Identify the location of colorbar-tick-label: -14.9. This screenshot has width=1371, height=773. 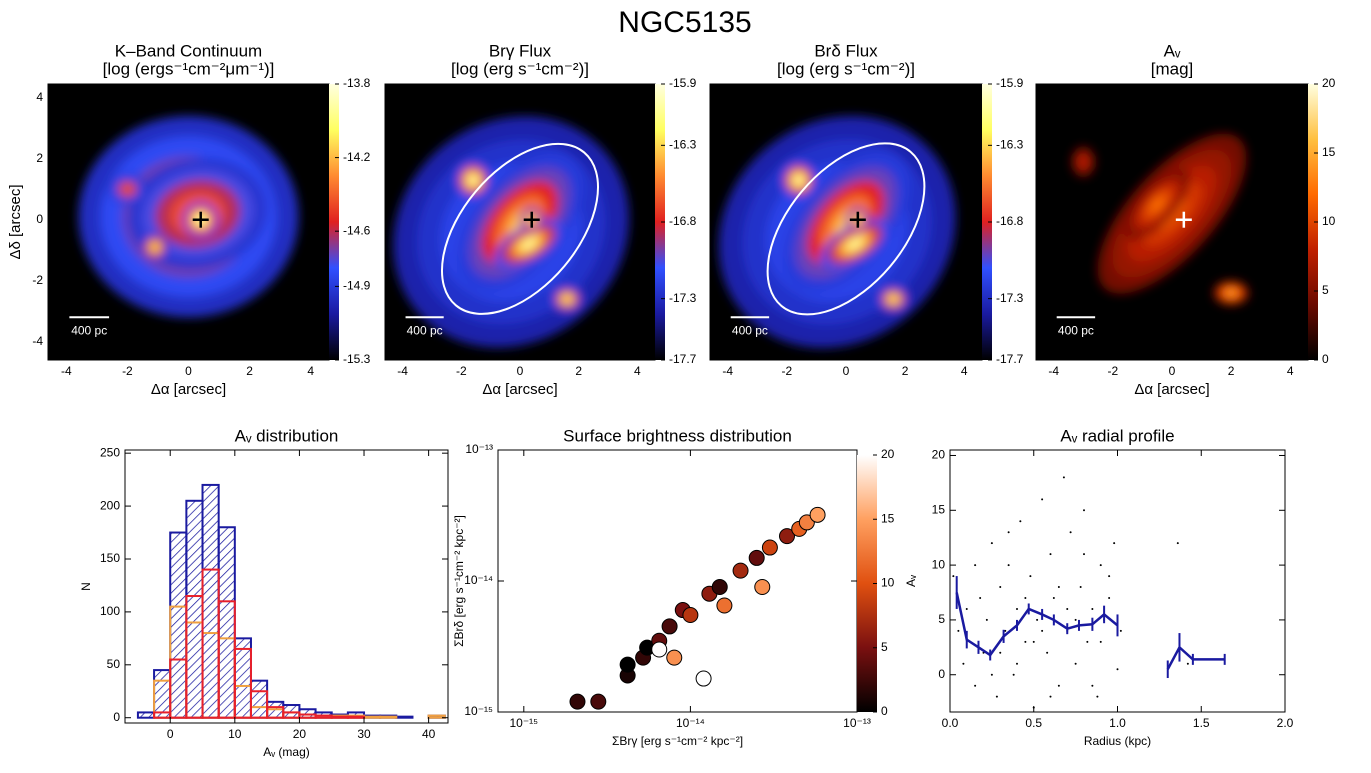
(357, 286).